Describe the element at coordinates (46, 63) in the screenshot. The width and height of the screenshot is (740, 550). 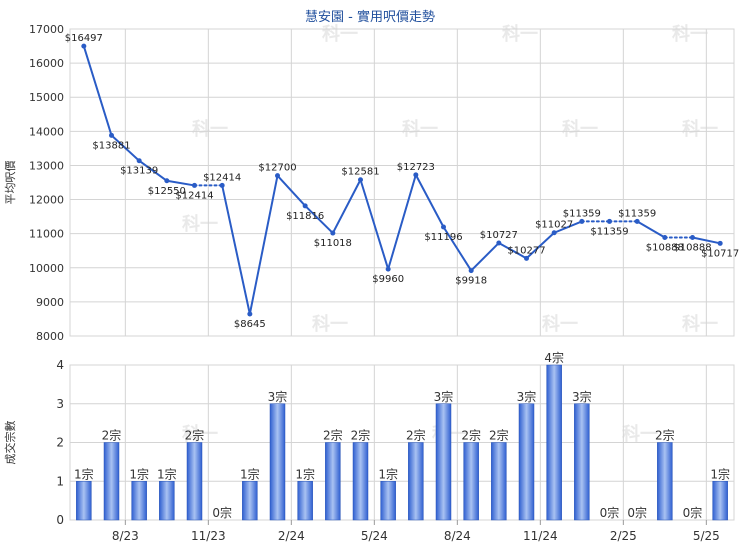
I see `line-y-tick-label: 16000` at that location.